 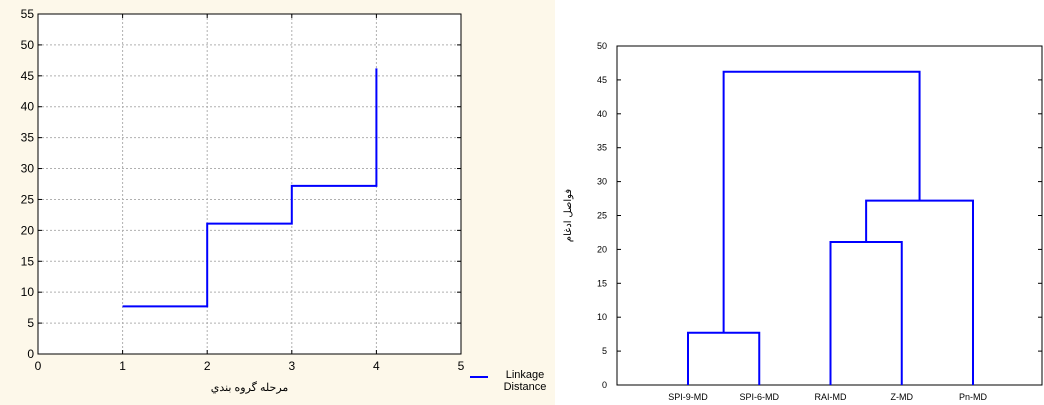 I want to click on legend-label-line-2: Distance, so click(x=525, y=387).